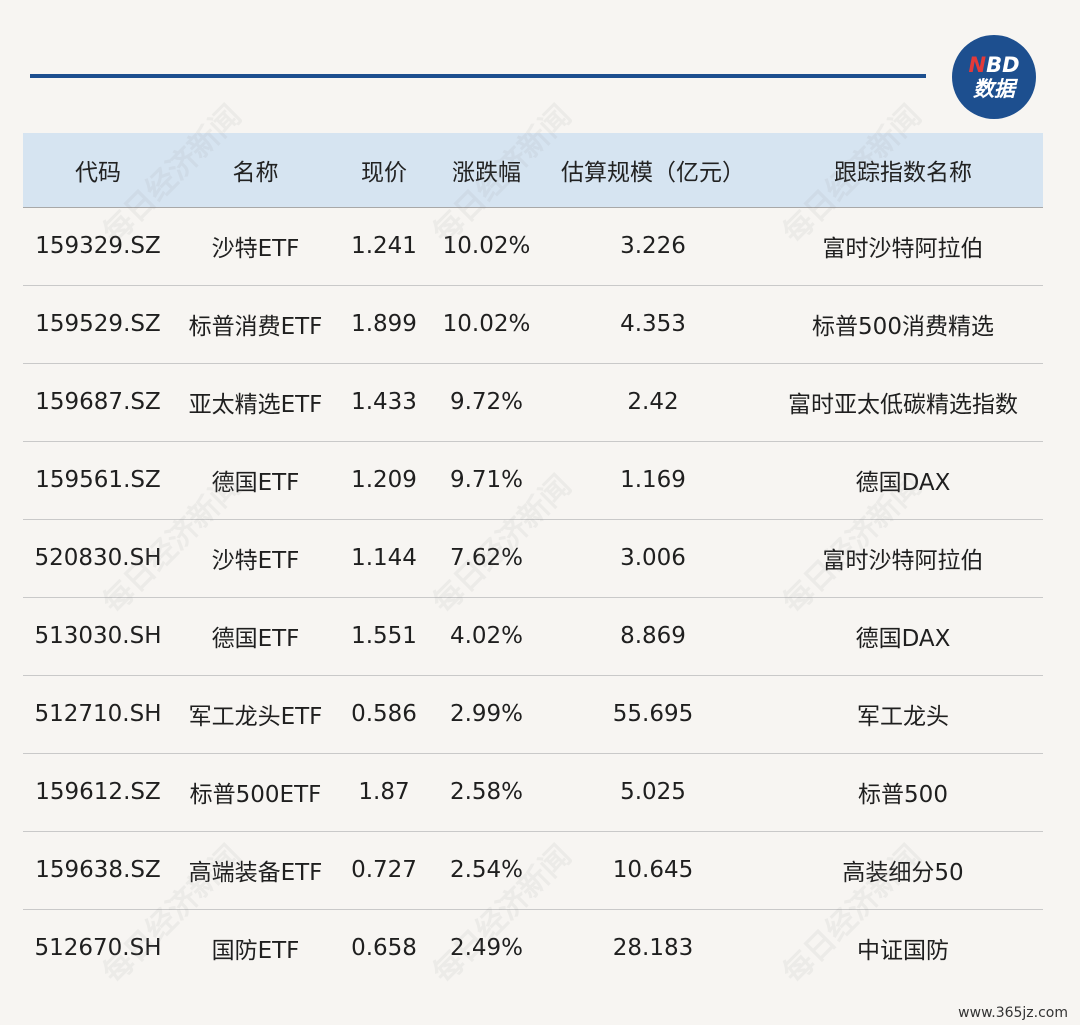 This screenshot has width=1080, height=1025. What do you see at coordinates (486, 636) in the screenshot?
I see `cell-change: 4.02%` at bounding box center [486, 636].